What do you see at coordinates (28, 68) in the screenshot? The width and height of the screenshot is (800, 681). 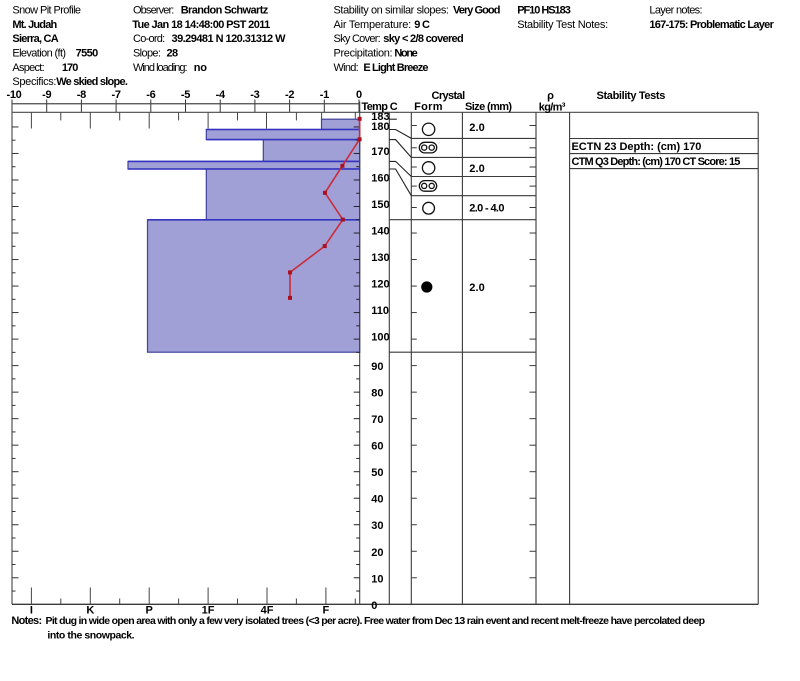 I see `svg-text: Aspect:` at bounding box center [28, 68].